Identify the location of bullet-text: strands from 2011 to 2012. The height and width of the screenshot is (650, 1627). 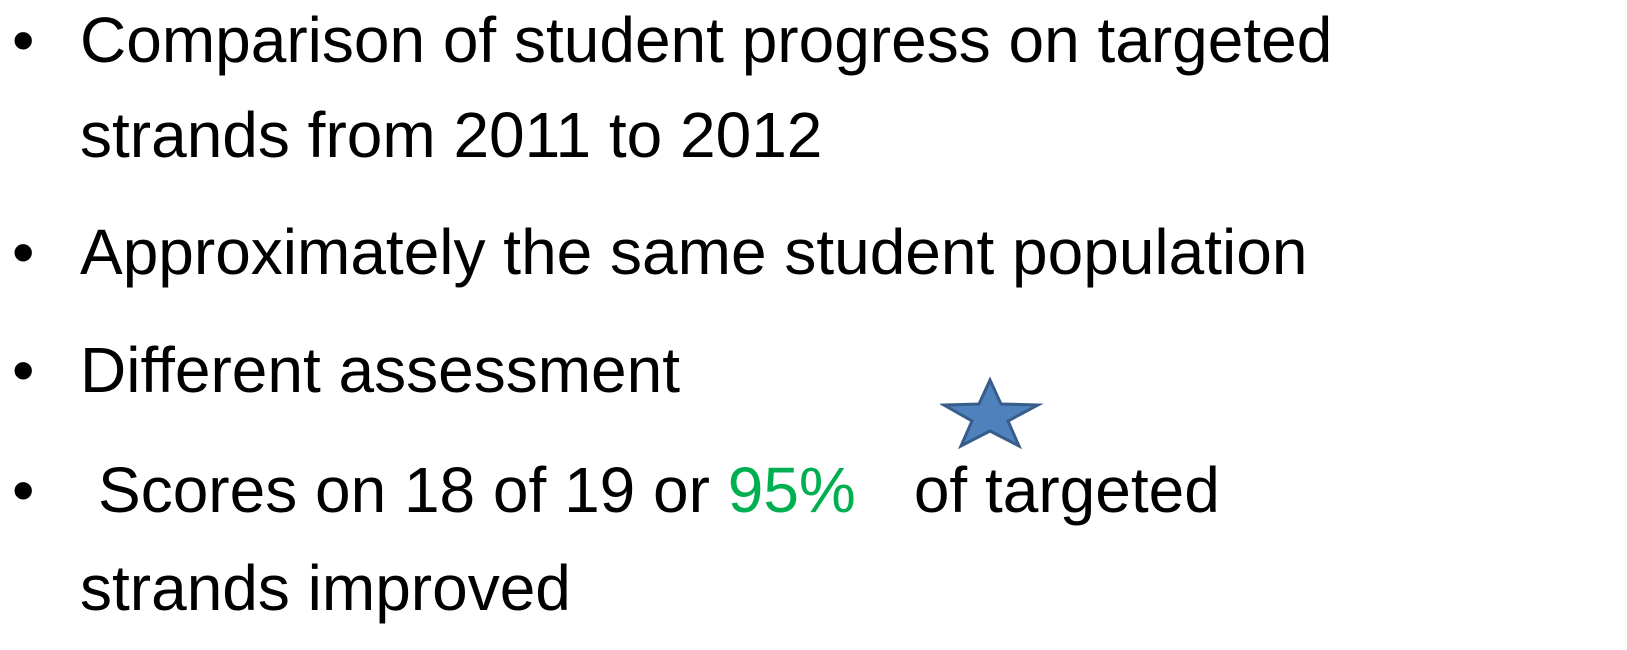
(451, 135).